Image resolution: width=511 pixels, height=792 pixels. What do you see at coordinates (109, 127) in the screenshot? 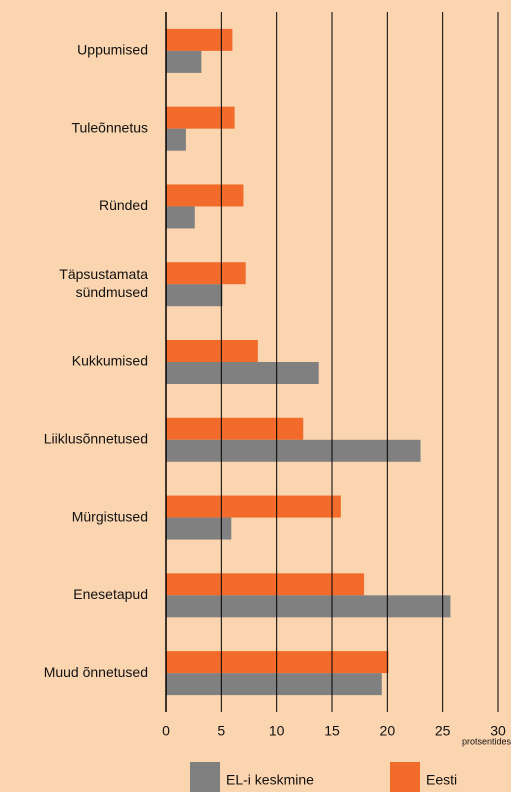
I see `category-label: Tuleõnnetus` at bounding box center [109, 127].